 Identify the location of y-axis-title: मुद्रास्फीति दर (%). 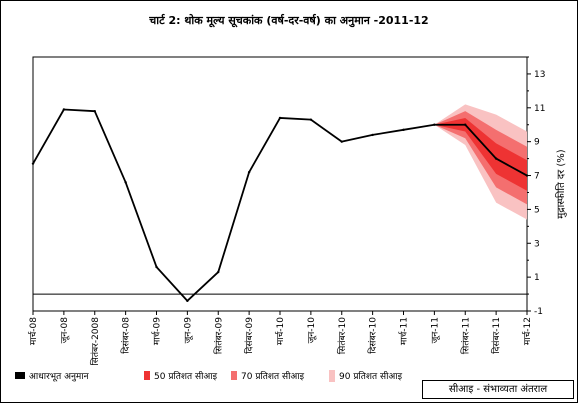
(561, 184).